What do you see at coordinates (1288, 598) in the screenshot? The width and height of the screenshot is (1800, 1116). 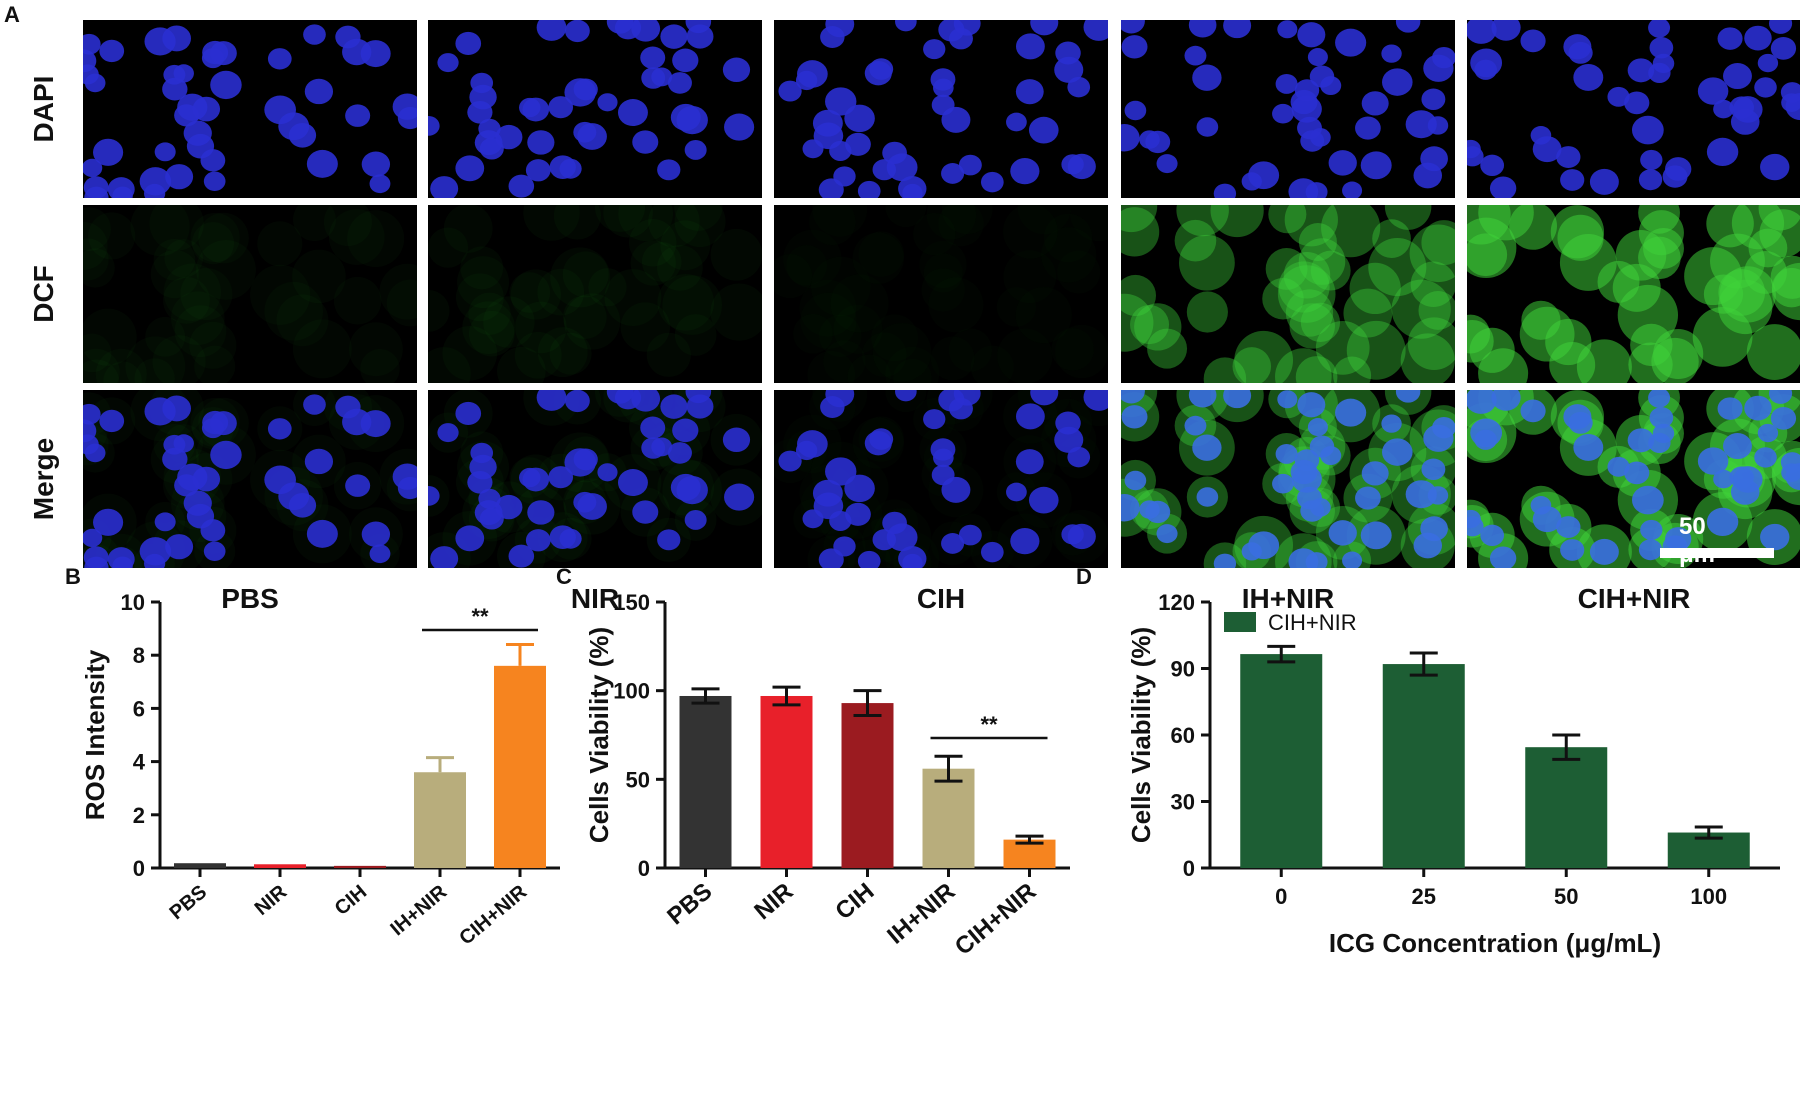 I see `col-label-ih-plus-nir: IH+NIR` at bounding box center [1288, 598].